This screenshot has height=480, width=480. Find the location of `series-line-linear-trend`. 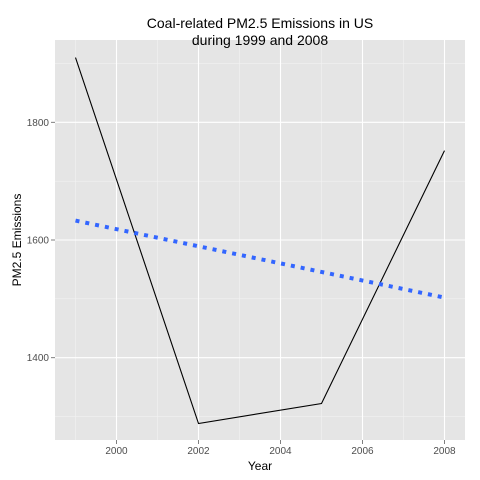

series-line-linear-trend is located at coordinates (260, 259).